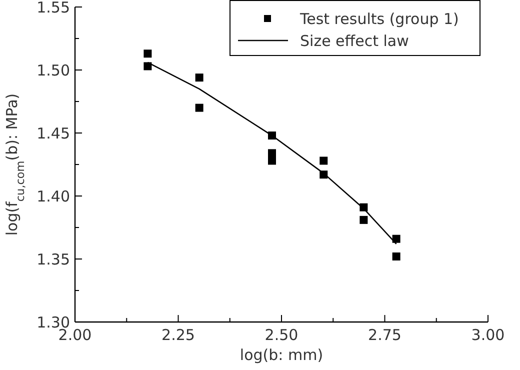 This screenshot has width=520, height=370. I want to click on y-tick-label: 1.40, so click(53, 196).